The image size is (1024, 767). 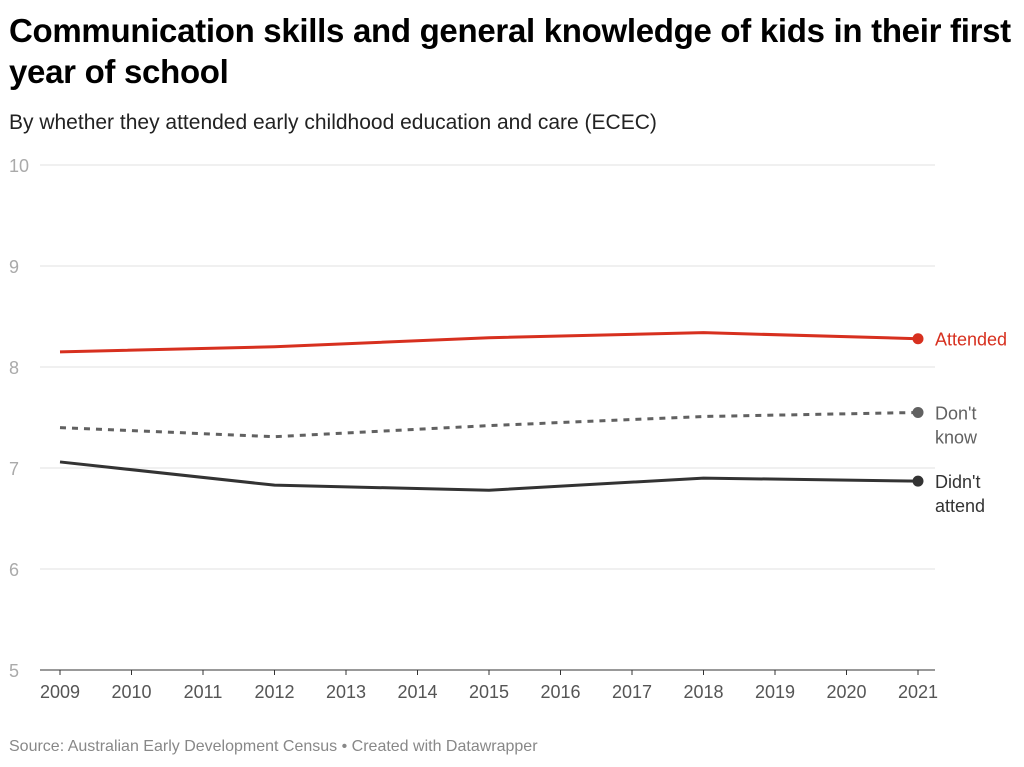 I want to click on y-tick-label: 7, so click(x=14, y=469).